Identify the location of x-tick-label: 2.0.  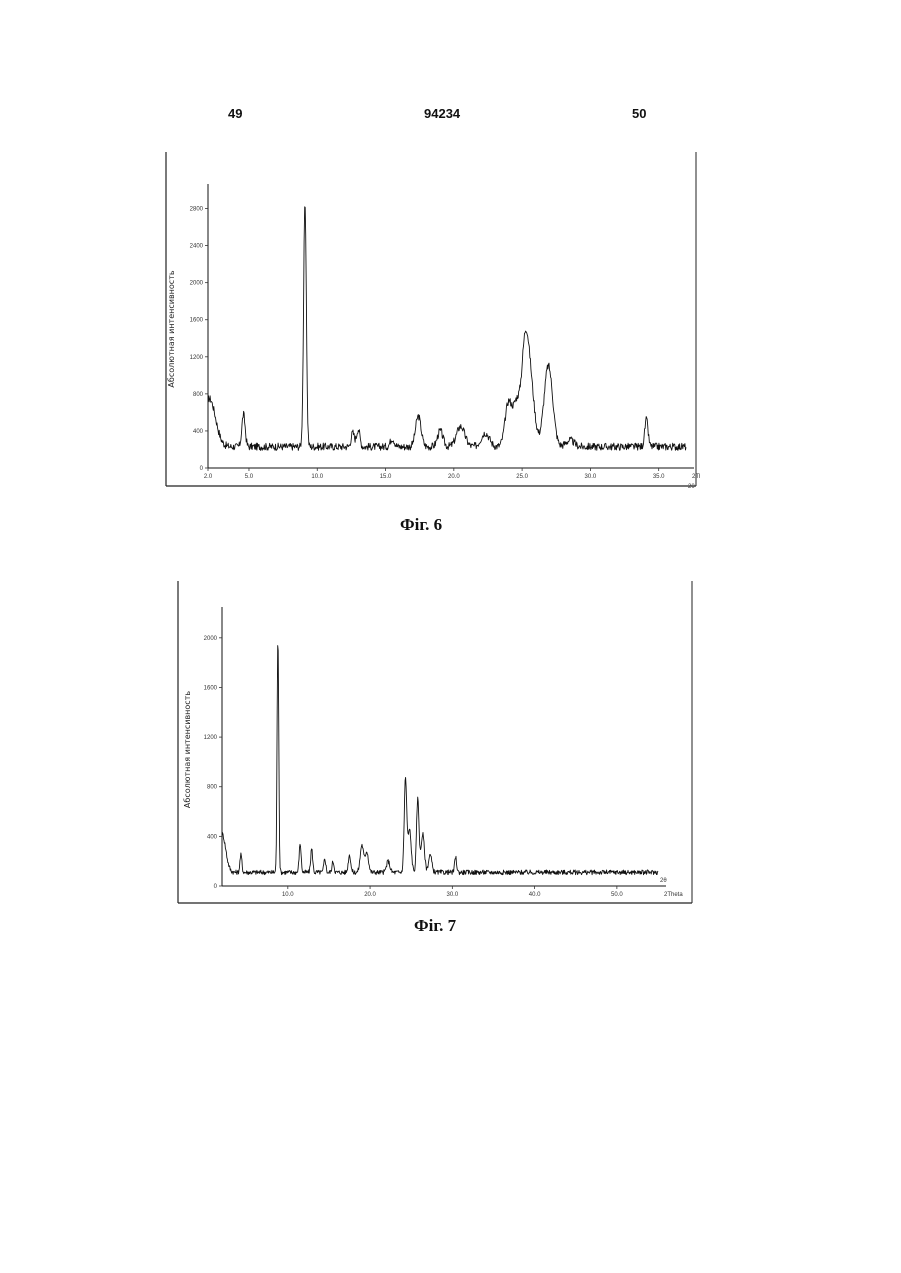
(208, 477).